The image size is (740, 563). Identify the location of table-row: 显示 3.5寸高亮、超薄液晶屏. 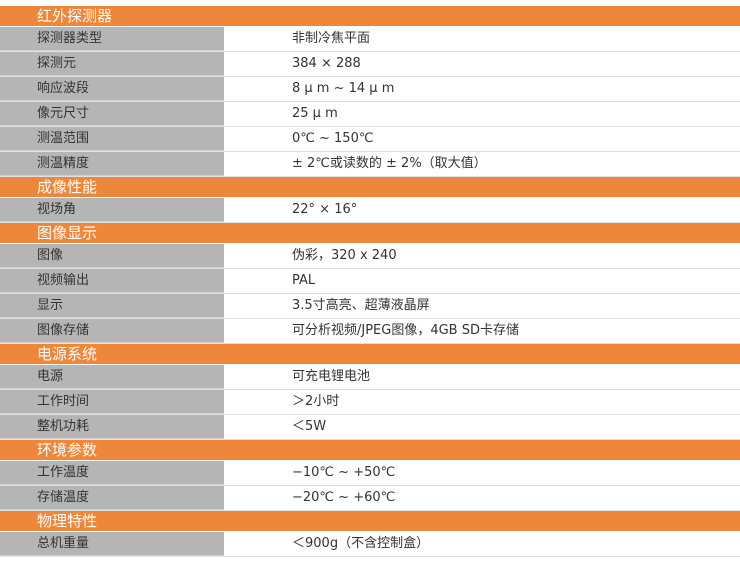
(370, 306).